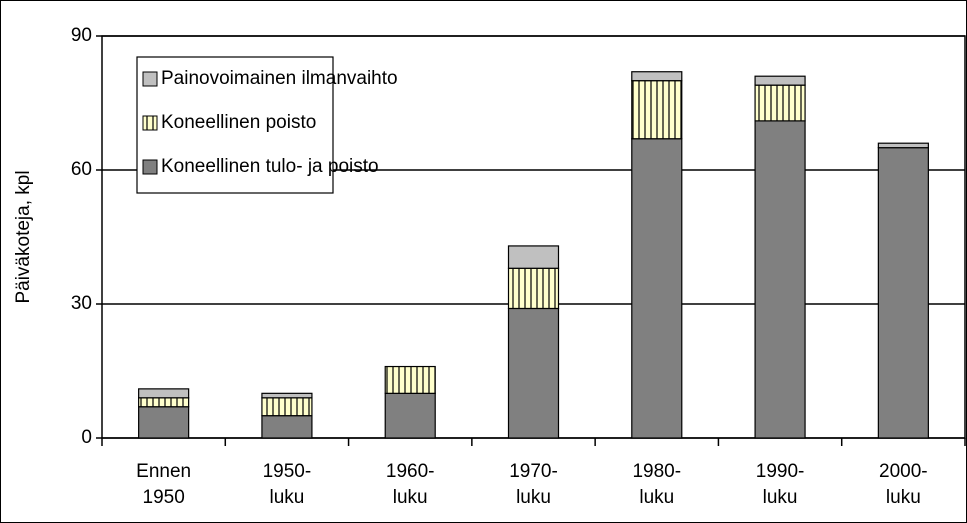  Describe the element at coordinates (780, 484) in the screenshot. I see `x-tick-label: 1990- luku` at that location.